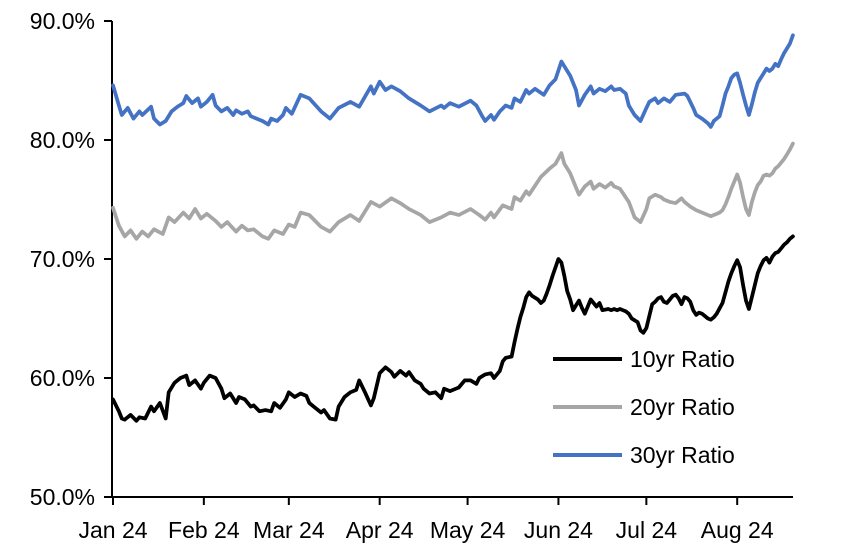 The image size is (852, 551). Describe the element at coordinates (62, 21) in the screenshot. I see `y-tick-label: 90.0%` at that location.